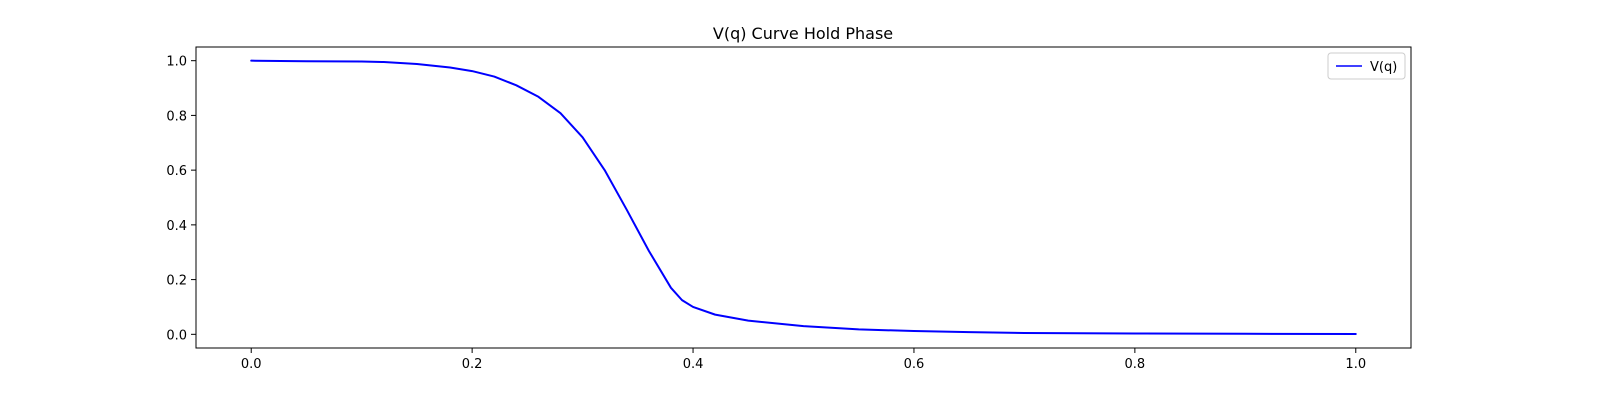 This screenshot has height=400, width=1600. What do you see at coordinates (181, 199) in the screenshot?
I see `y-axis: 0.0 0.2 0.4 0.6 0.8 1.0` at bounding box center [181, 199].